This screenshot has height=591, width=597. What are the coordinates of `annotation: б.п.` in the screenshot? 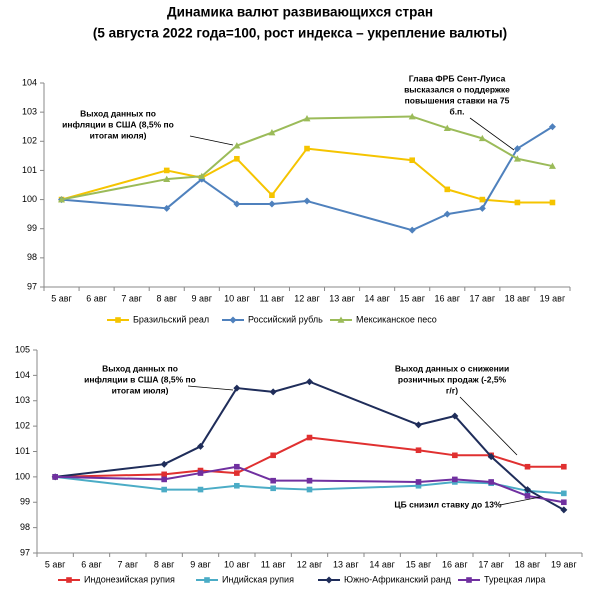 It's located at (456, 111).